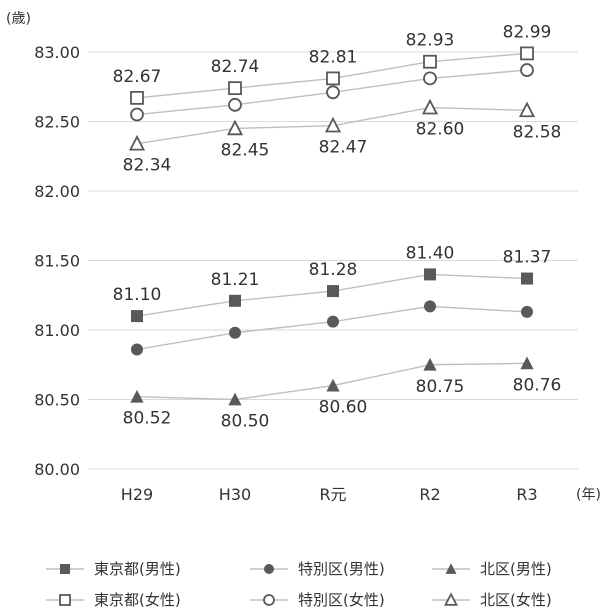 This screenshot has width=608, height=615. Describe the element at coordinates (333, 270) in the screenshot. I see `data-label: 81.28` at that location.